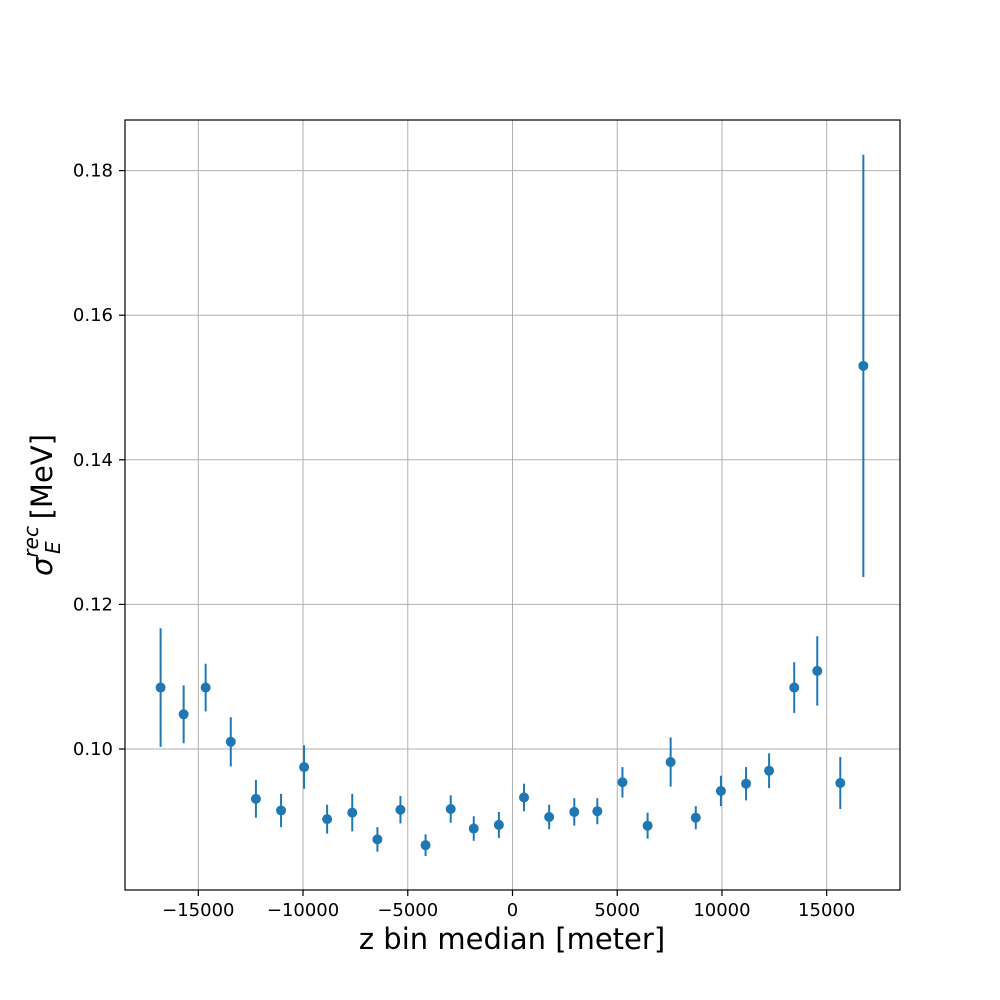  What do you see at coordinates (512, 910) in the screenshot?
I see `x-tick-label: 0` at bounding box center [512, 910].